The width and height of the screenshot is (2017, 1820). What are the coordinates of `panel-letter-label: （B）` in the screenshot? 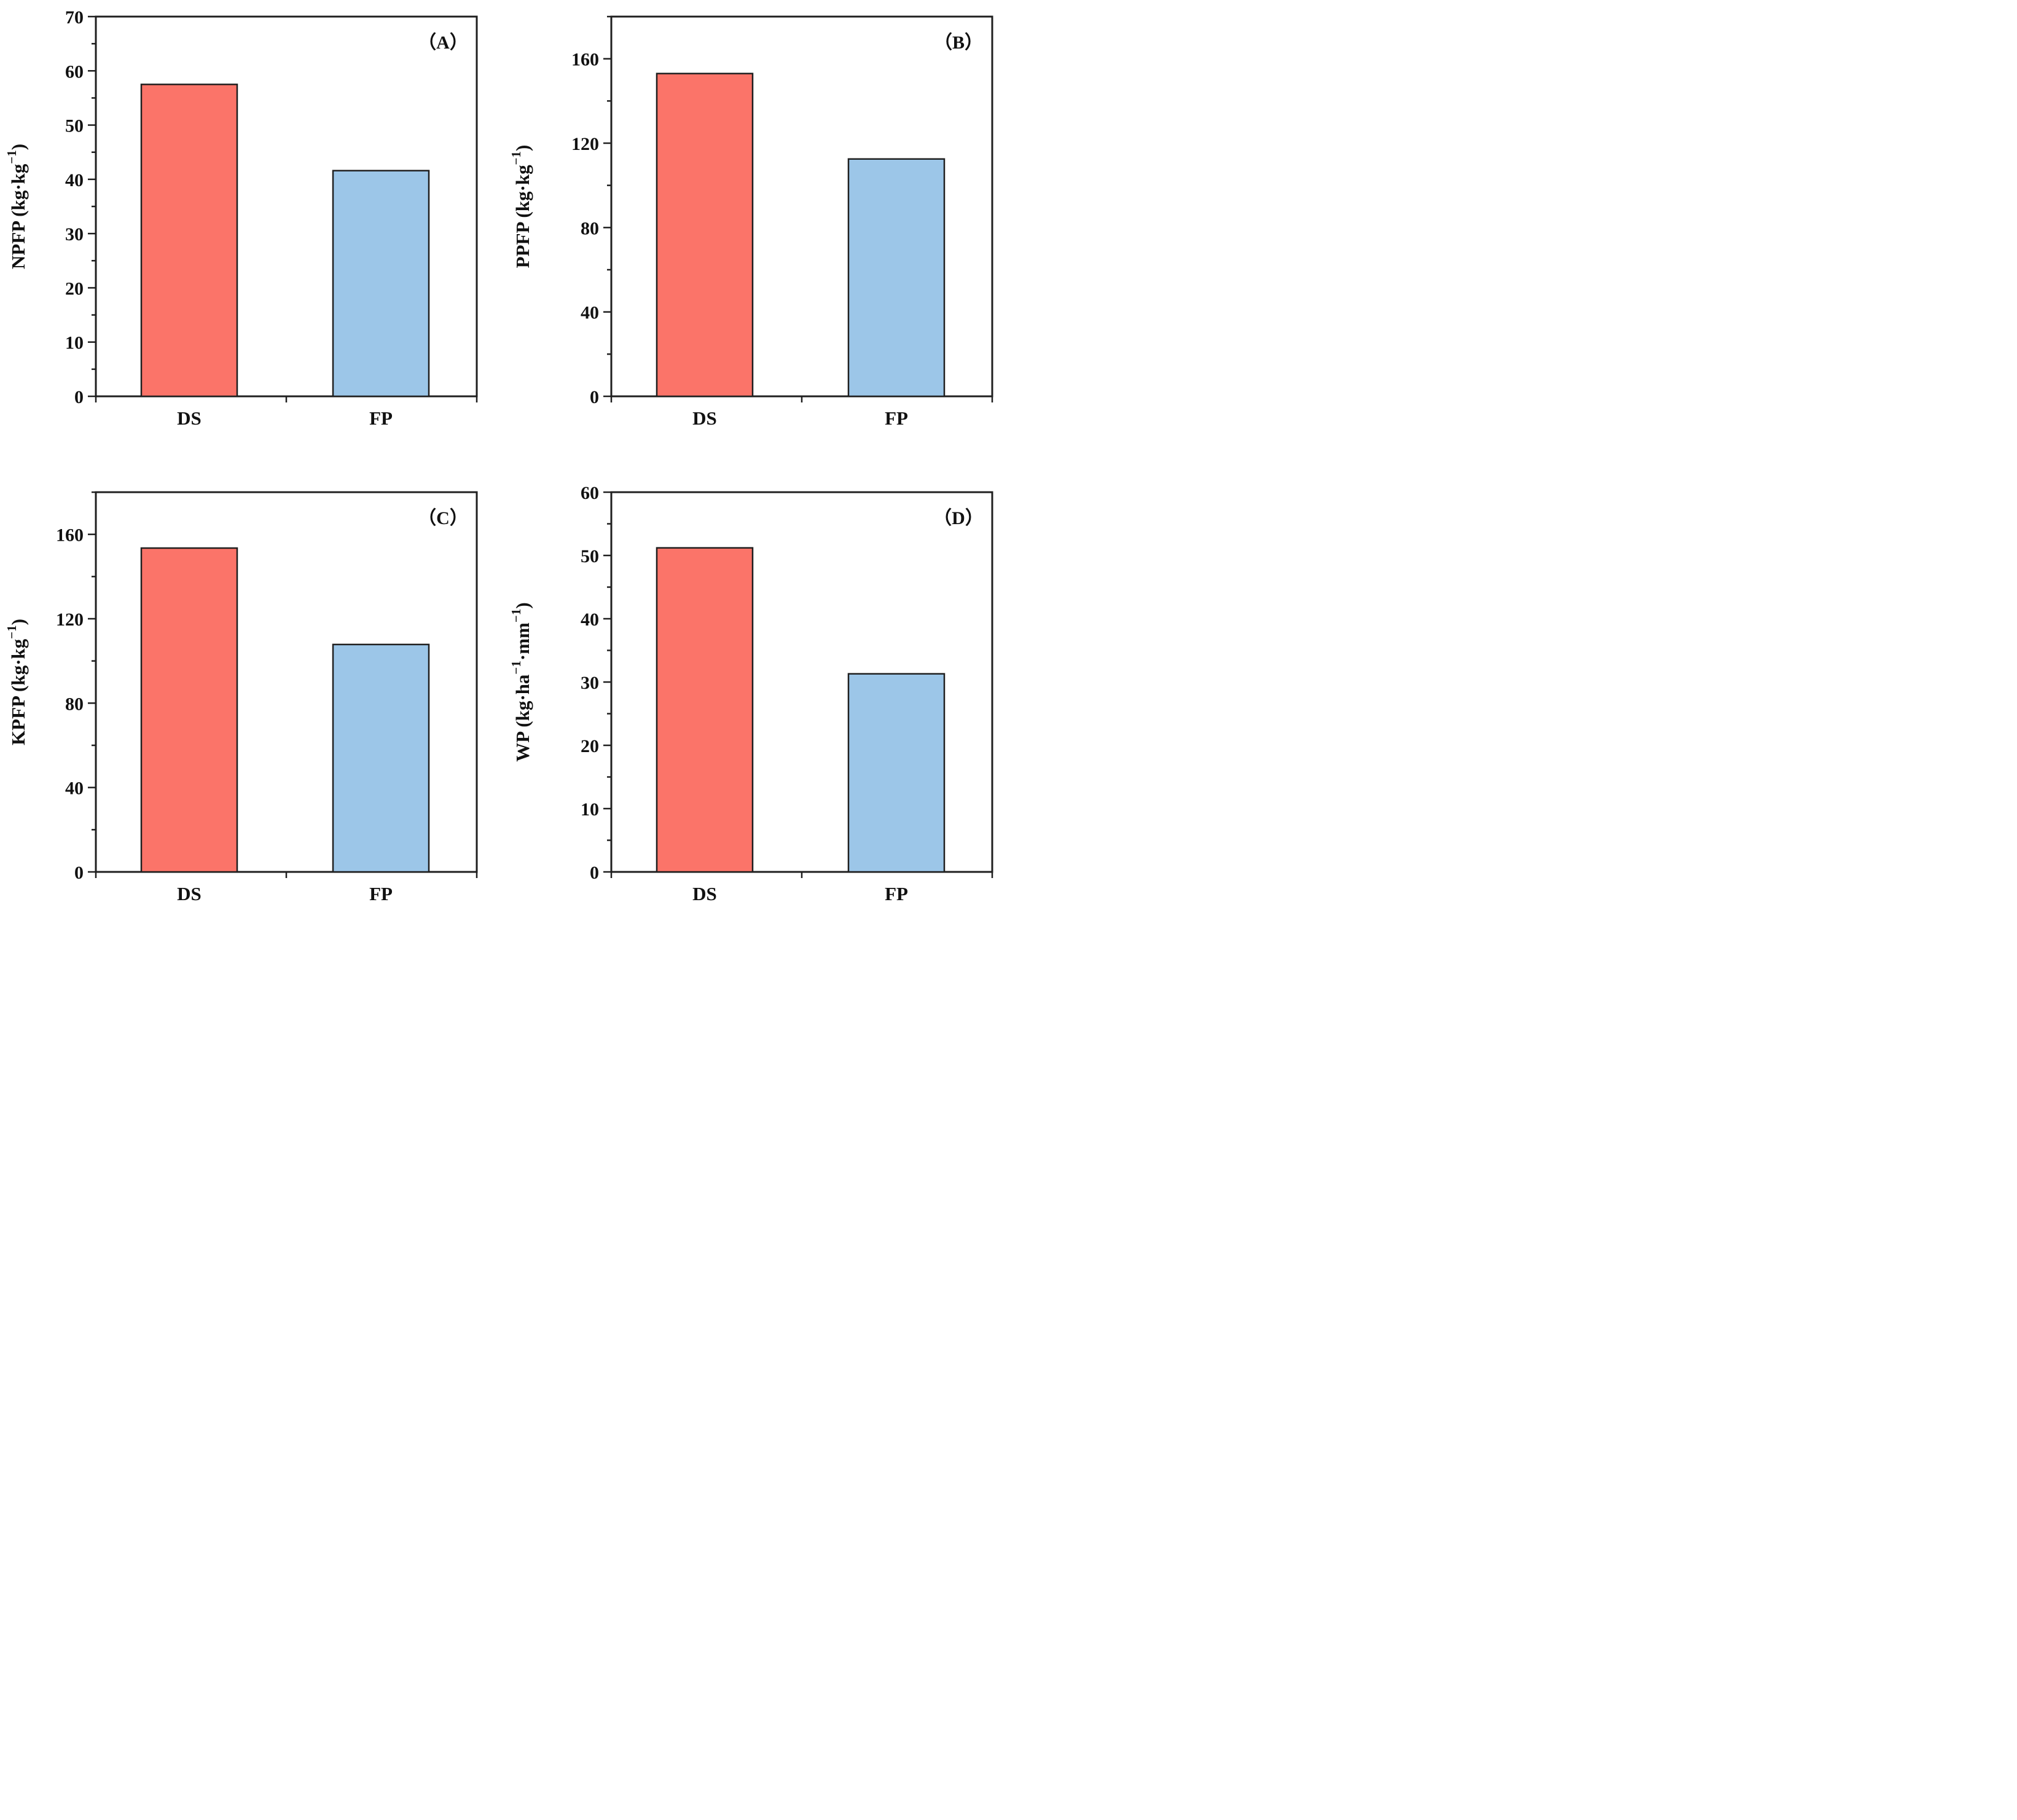 It's located at (958, 42).